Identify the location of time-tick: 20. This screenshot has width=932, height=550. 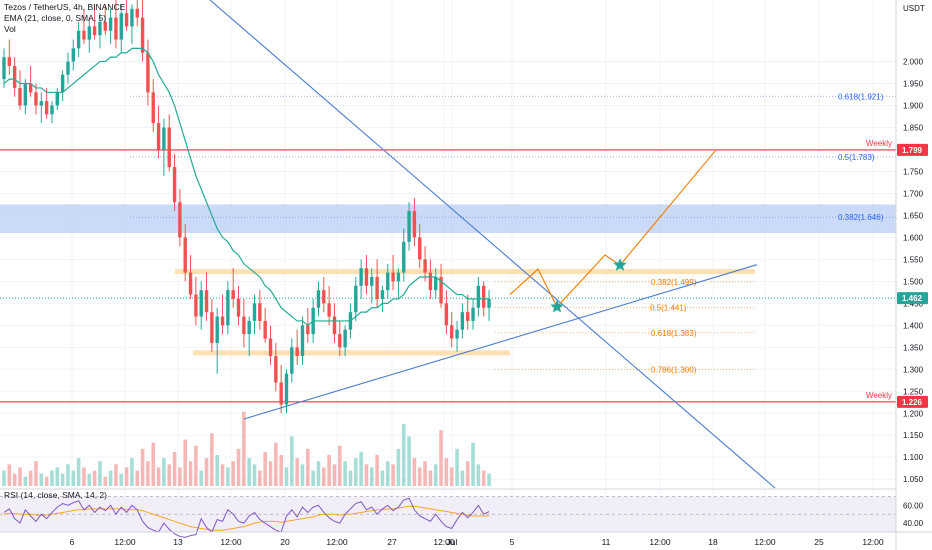
(285, 542).